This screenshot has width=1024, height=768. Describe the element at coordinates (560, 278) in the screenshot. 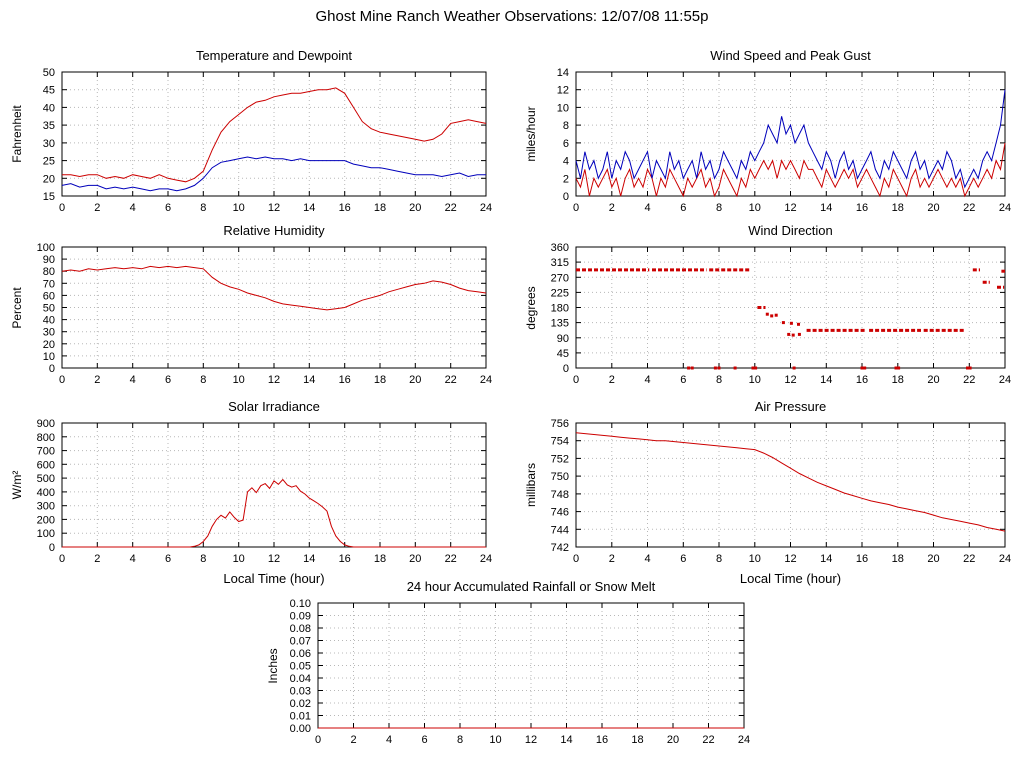

I see `svg-text: 270` at that location.